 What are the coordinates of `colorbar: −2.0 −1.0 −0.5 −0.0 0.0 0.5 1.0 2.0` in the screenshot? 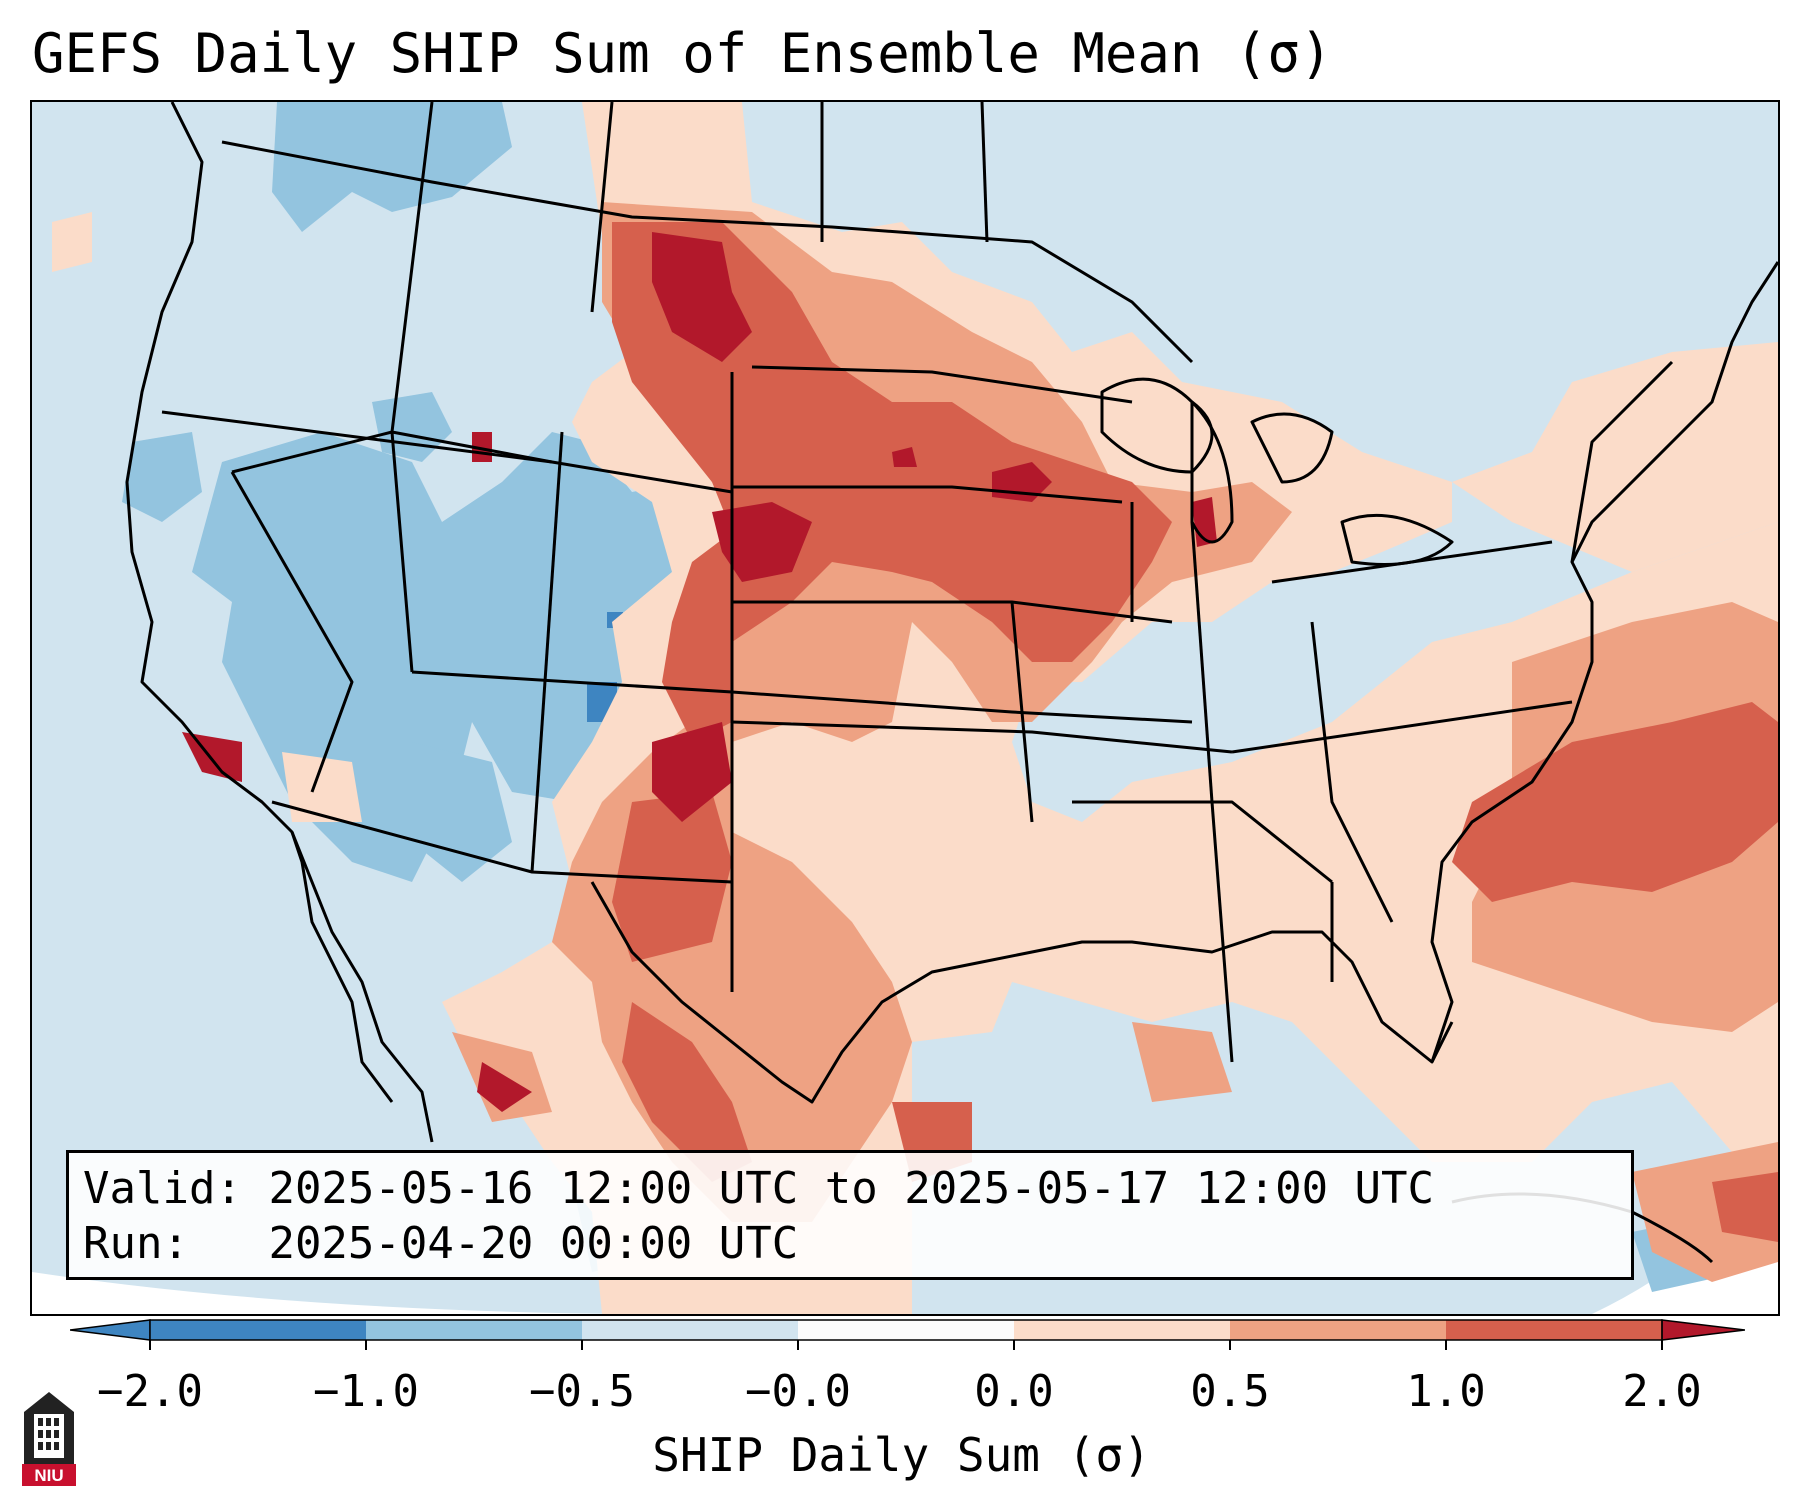 It's located at (907, 1383).